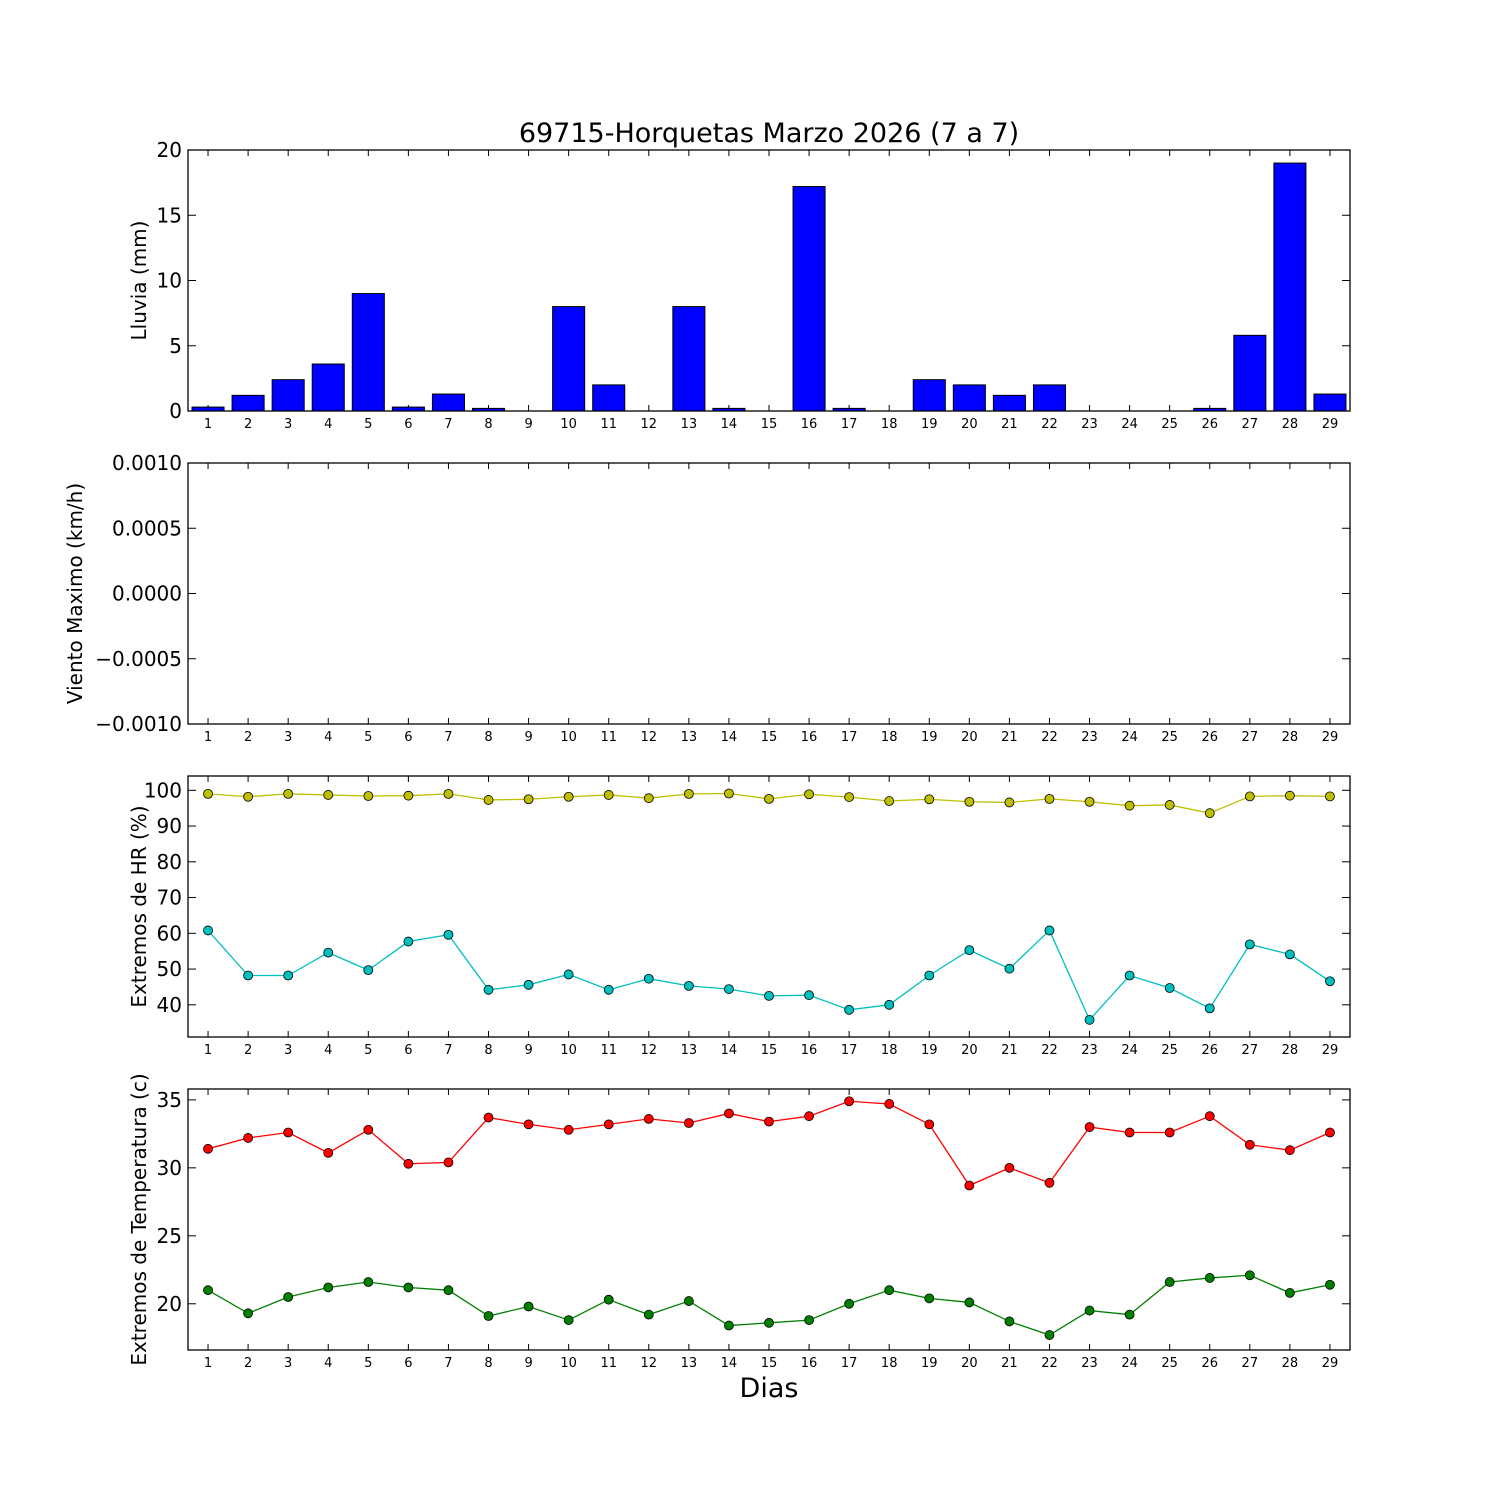  I want to click on humidity-xtick-label: 12, so click(649, 1050).